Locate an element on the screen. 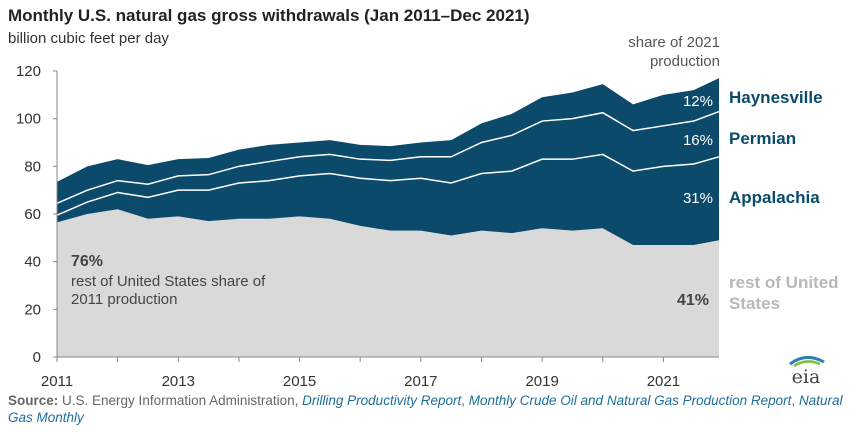  x-tick-label: 2021 is located at coordinates (663, 381).